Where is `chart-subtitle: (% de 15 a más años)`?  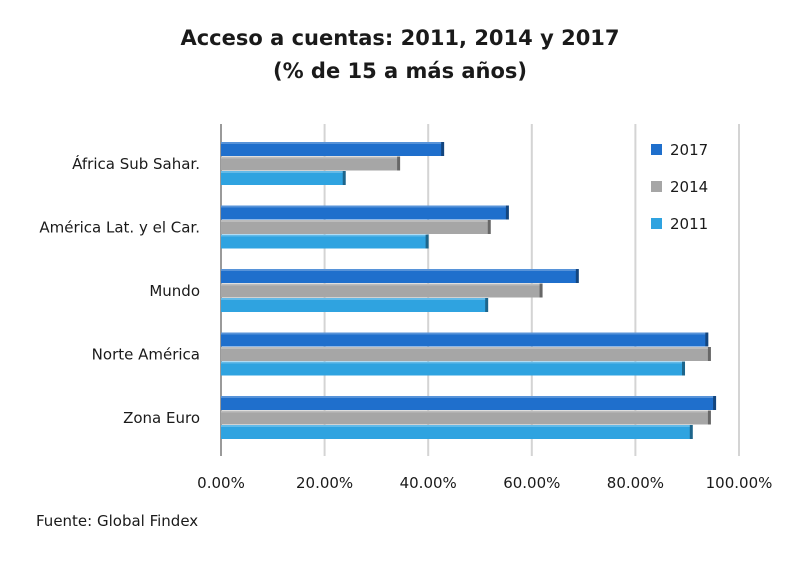 chart-subtitle: (% de 15 a más años) is located at coordinates (400, 71).